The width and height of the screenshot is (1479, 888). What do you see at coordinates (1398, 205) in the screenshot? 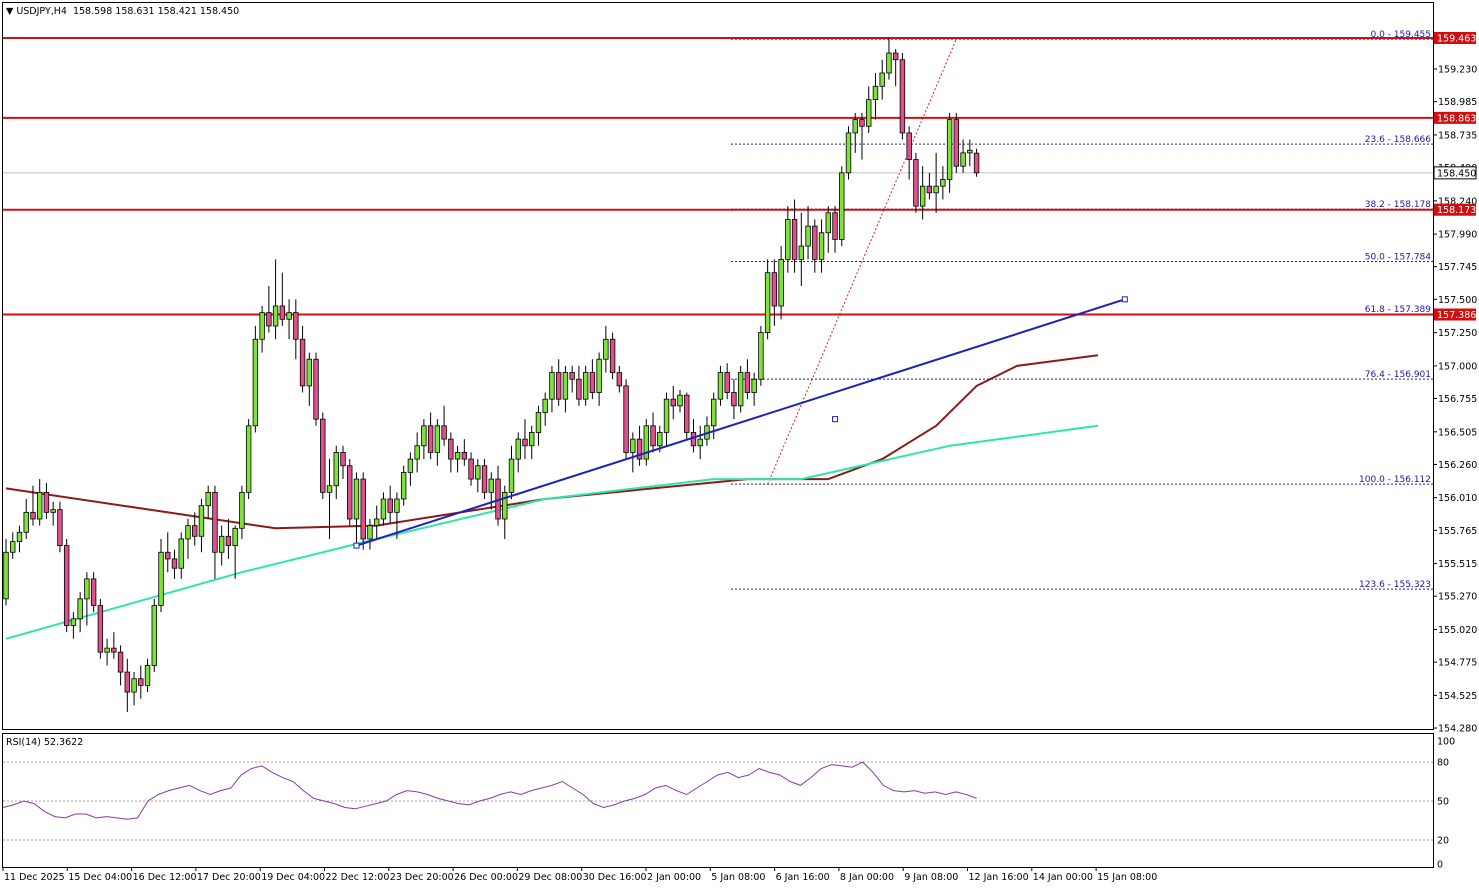
I see `fib-level-label: 38.2 - 158.178` at bounding box center [1398, 205].